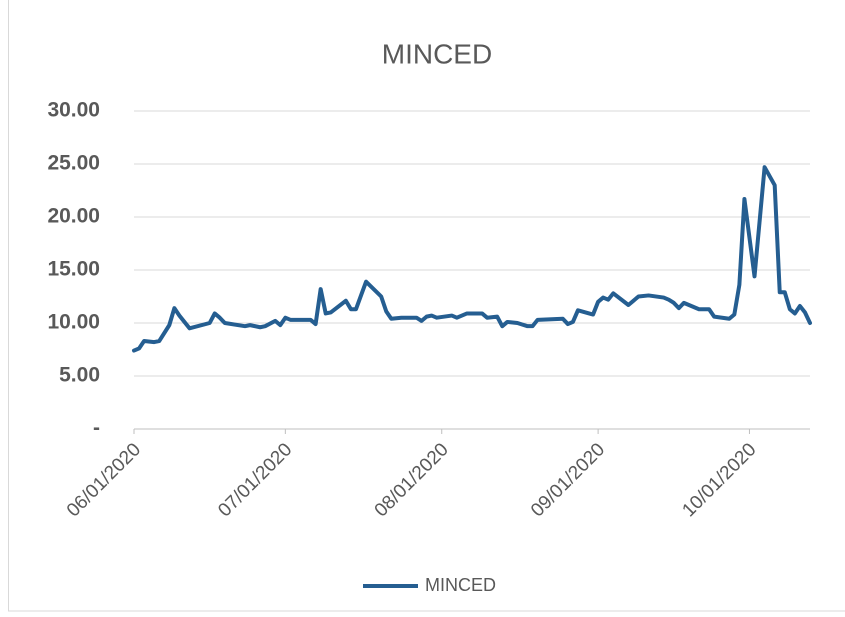  What do you see at coordinates (73, 216) in the screenshot?
I see `y-tick-label: 20.00` at bounding box center [73, 216].